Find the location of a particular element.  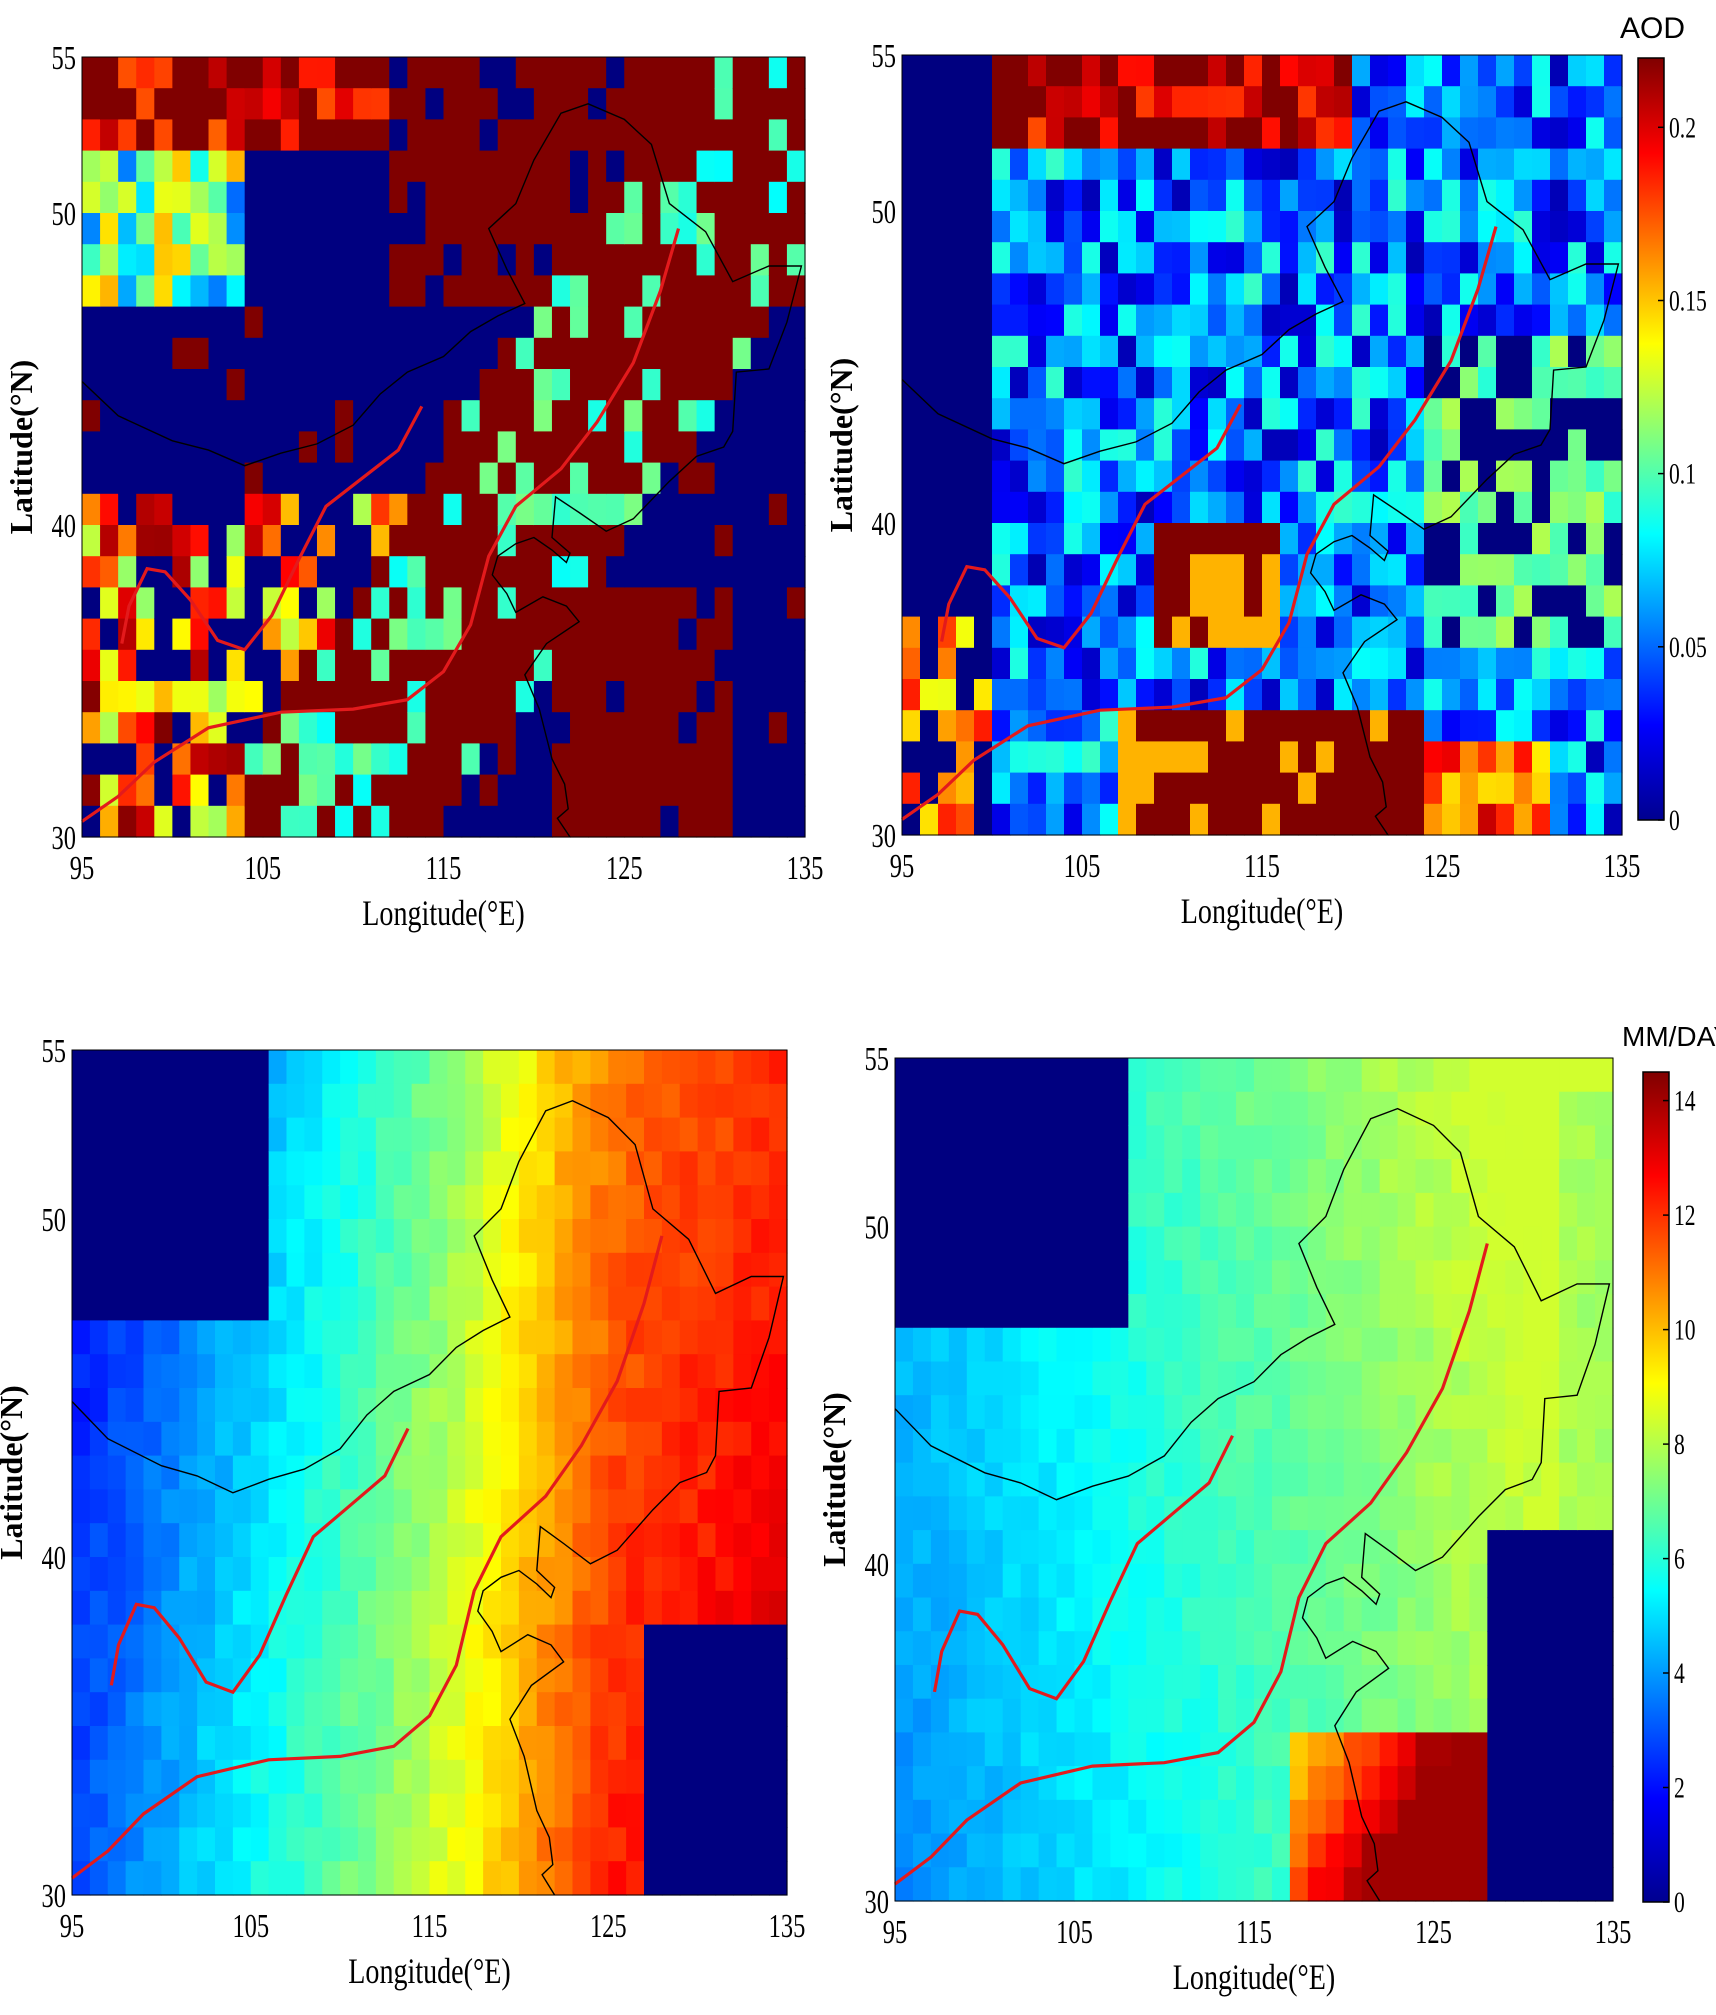

x-axis-label: Longitude(°E) is located at coordinates (429, 1971).